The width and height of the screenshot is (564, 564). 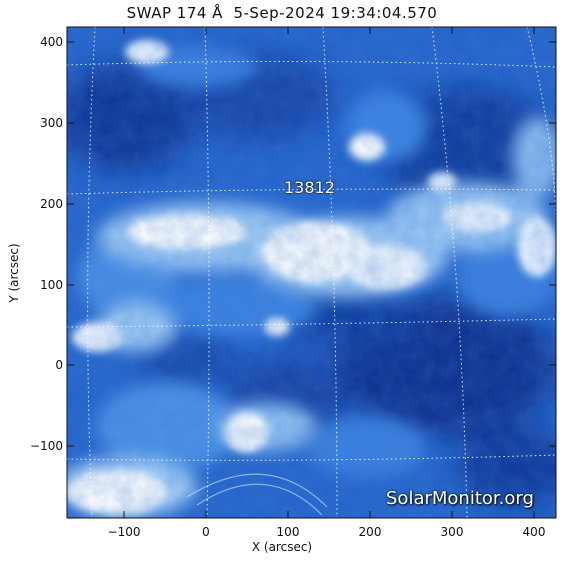 I want to click on x-tick-label: −100, so click(x=124, y=532).